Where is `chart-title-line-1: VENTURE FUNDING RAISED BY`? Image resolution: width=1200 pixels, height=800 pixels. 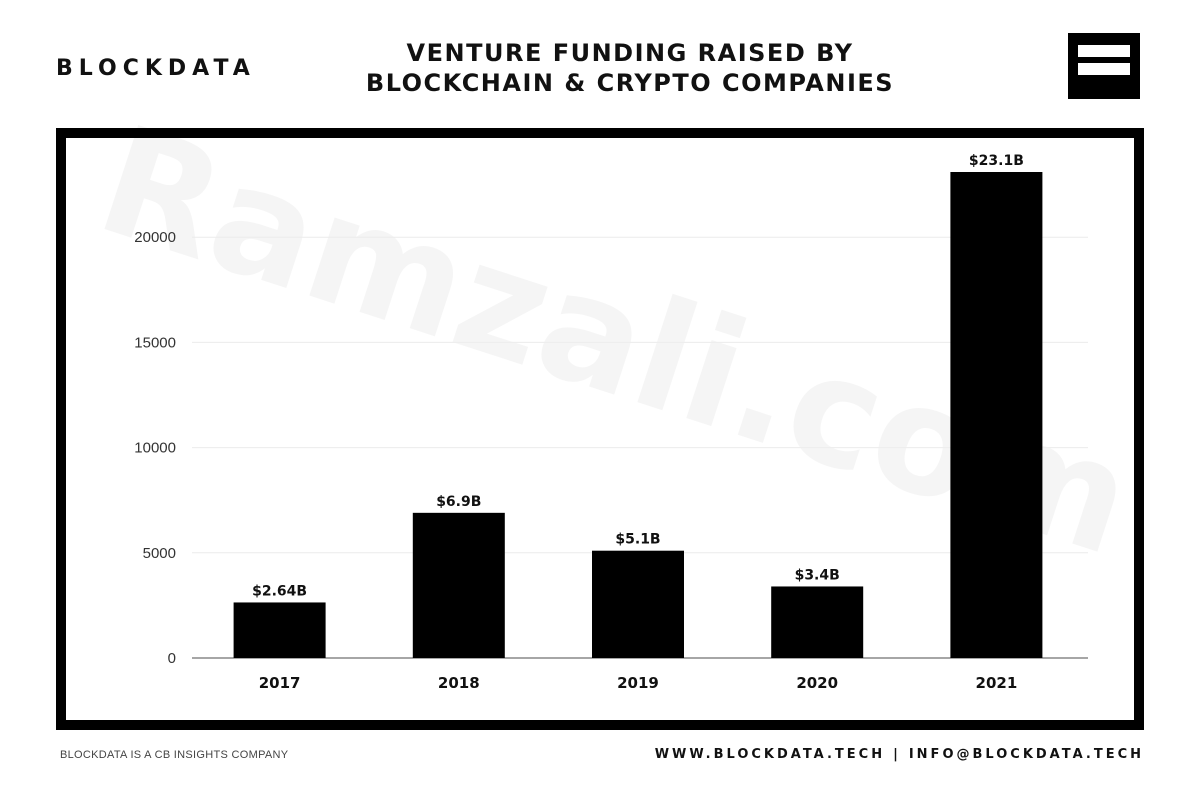
chart-title-line-1: VENTURE FUNDING RAISED BY is located at coordinates (630, 53).